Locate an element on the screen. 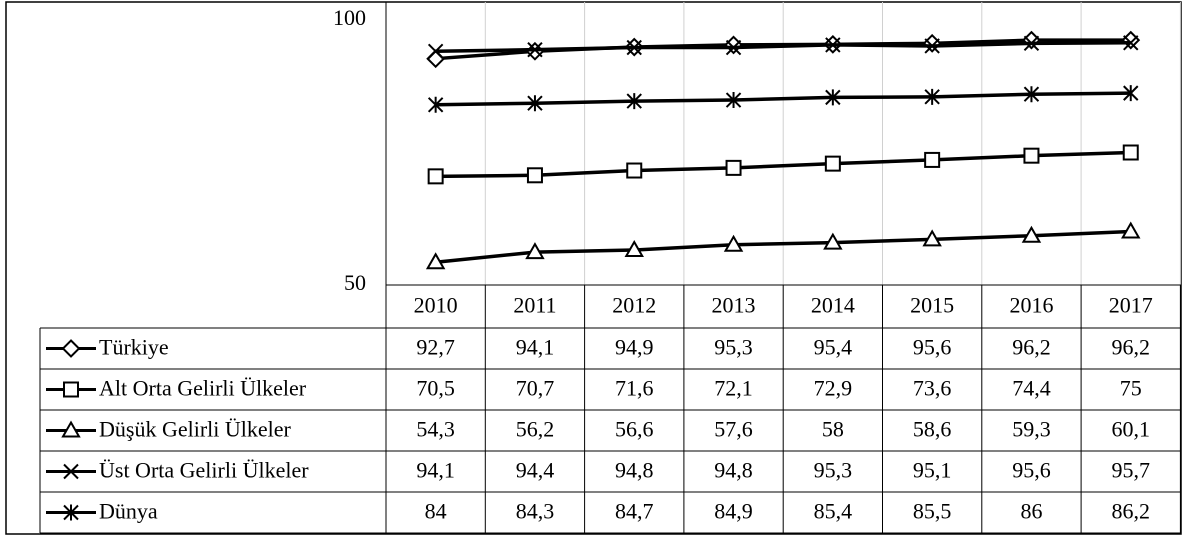 This screenshot has height=537, width=1187. legend-label: Dünya is located at coordinates (128, 511).